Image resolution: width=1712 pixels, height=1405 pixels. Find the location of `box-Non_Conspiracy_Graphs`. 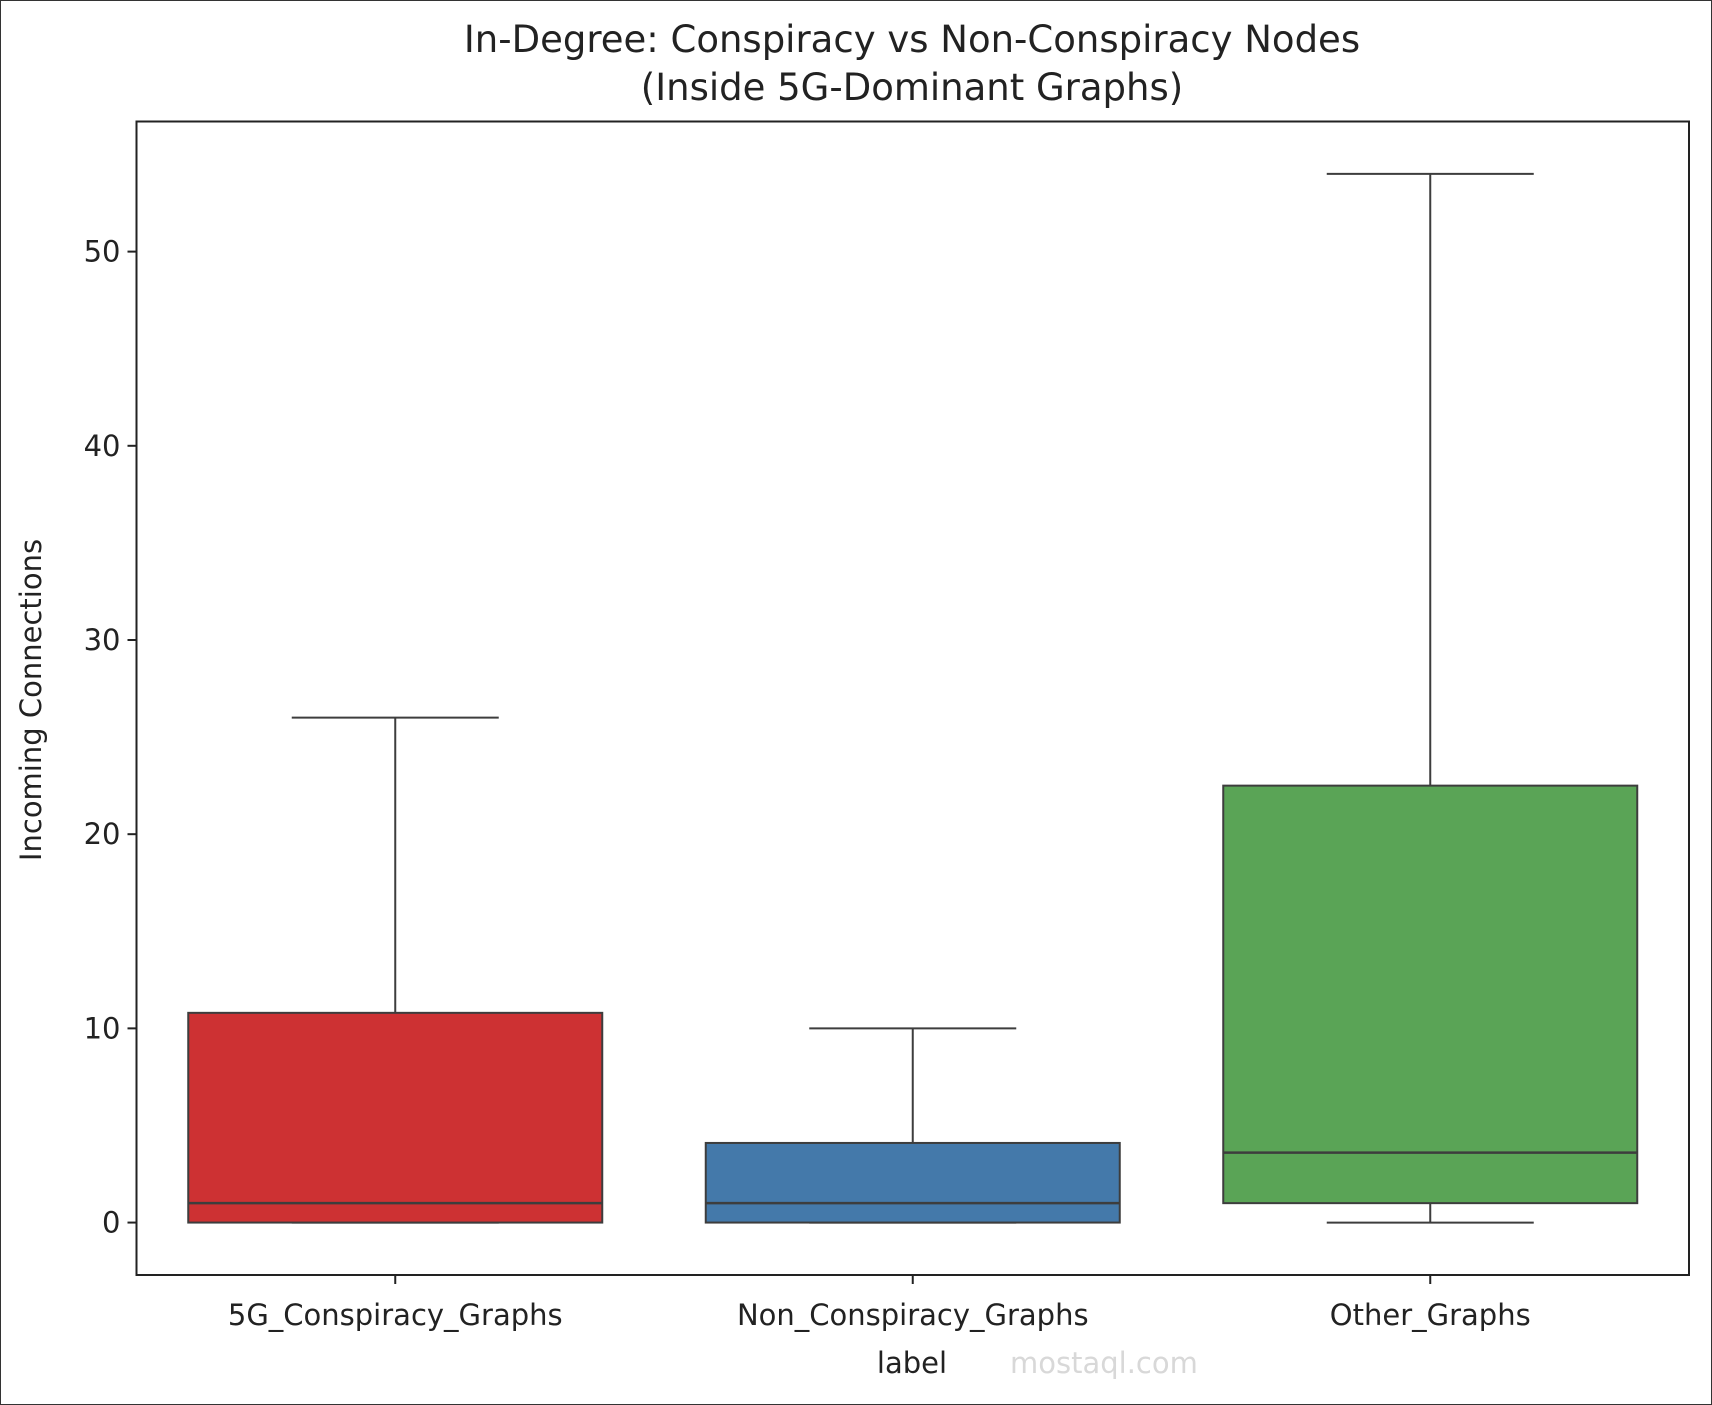

box-Non_Conspiracy_Graphs is located at coordinates (912, 1125).